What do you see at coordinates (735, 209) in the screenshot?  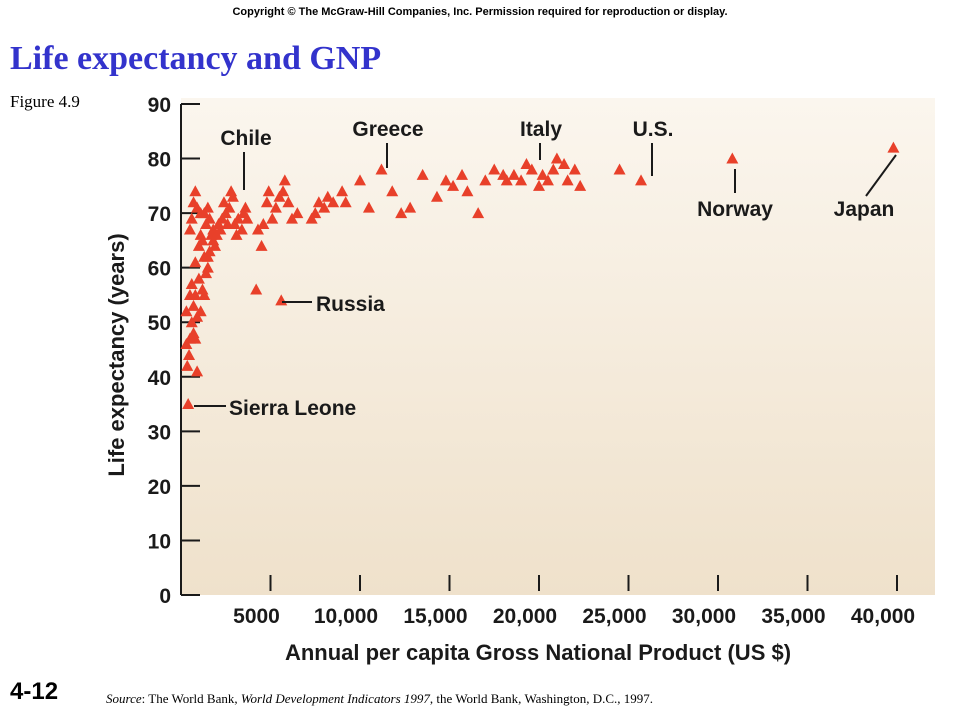 I see `annotation-label: Norway` at bounding box center [735, 209].